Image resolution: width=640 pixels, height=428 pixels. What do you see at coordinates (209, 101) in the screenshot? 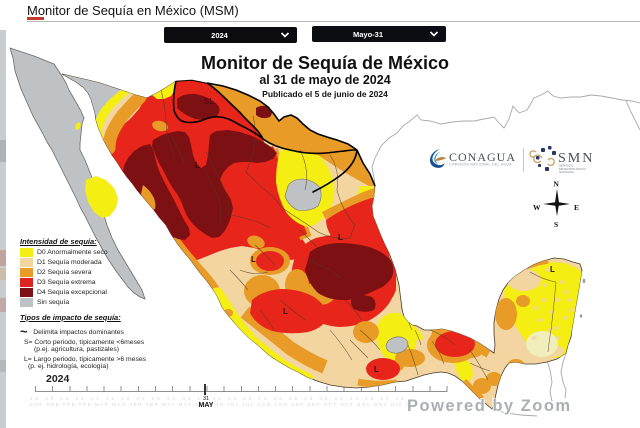
I see `svg-text: SL` at bounding box center [209, 101].